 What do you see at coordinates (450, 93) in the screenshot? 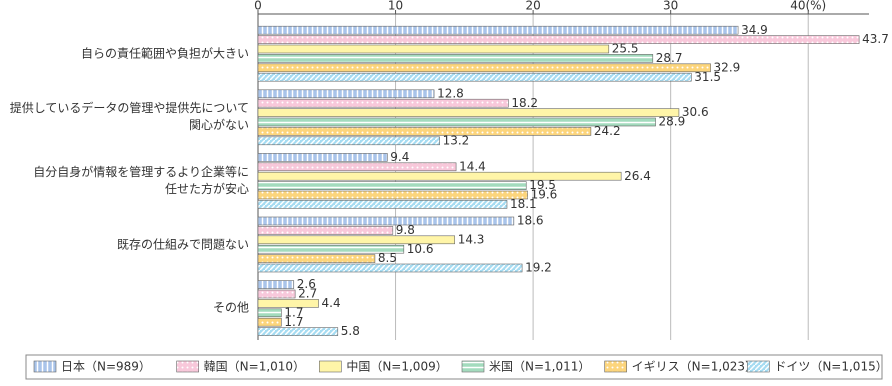
I see `value-label: 12.8` at bounding box center [450, 93].